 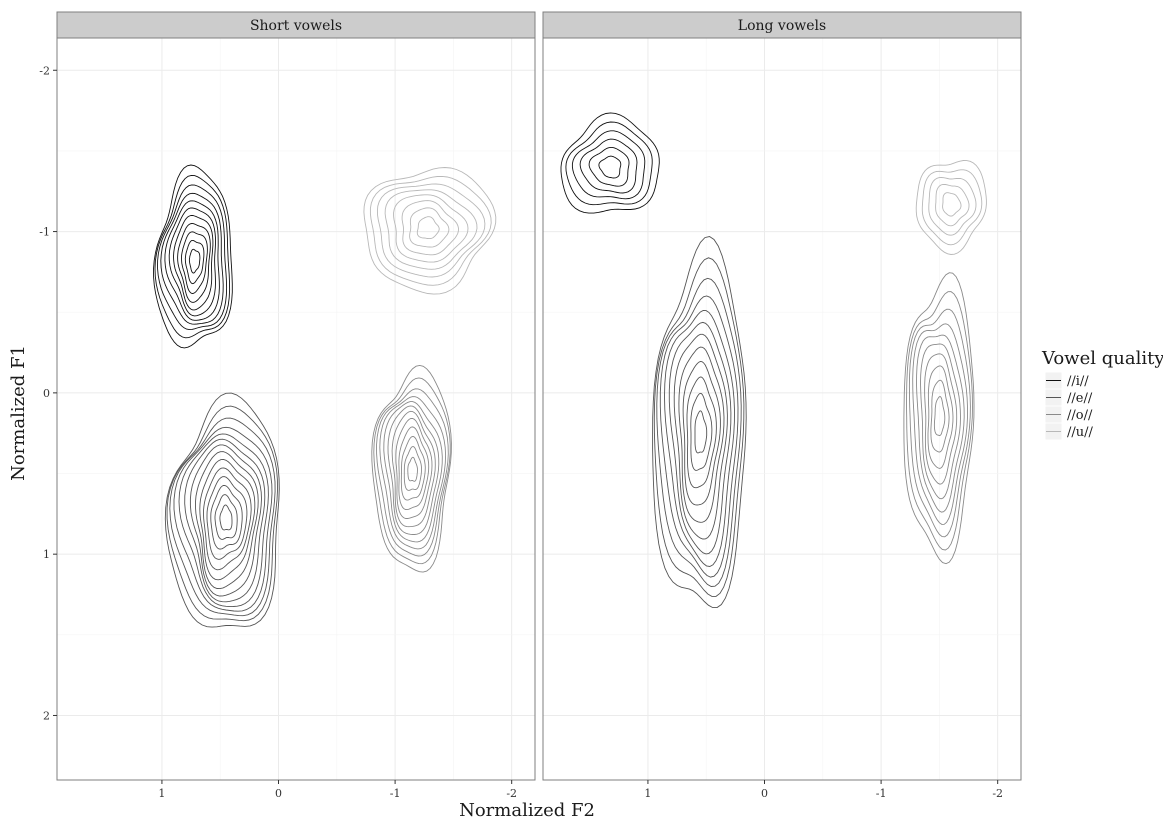 I want to click on legend-items: //i// //e// //o// //u//, so click(x=1069, y=406).